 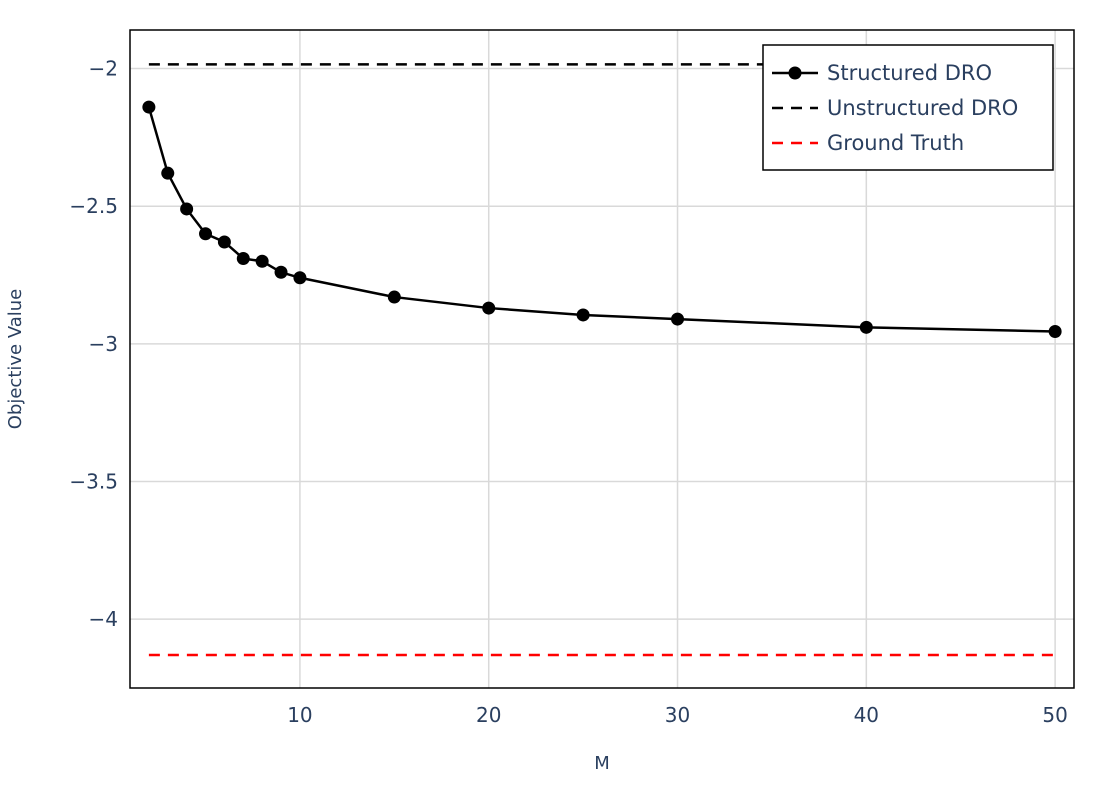 I want to click on y-axis-title: Objective Value, so click(x=15, y=359).